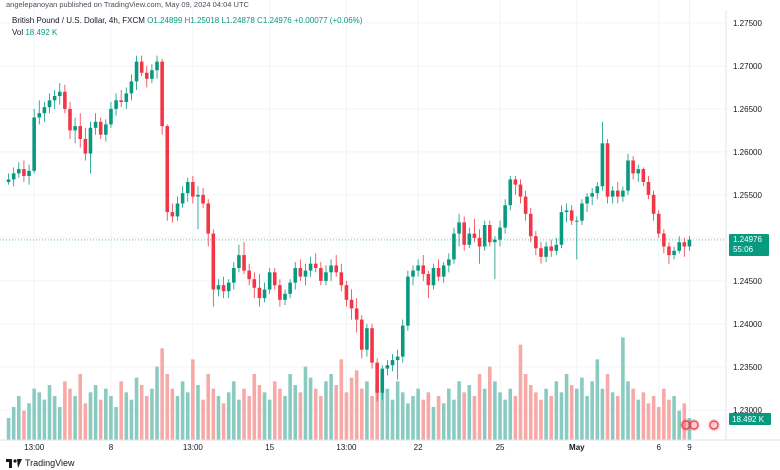 The image size is (780, 470). I want to click on last-volume-value: 18.492 K, so click(748, 419).